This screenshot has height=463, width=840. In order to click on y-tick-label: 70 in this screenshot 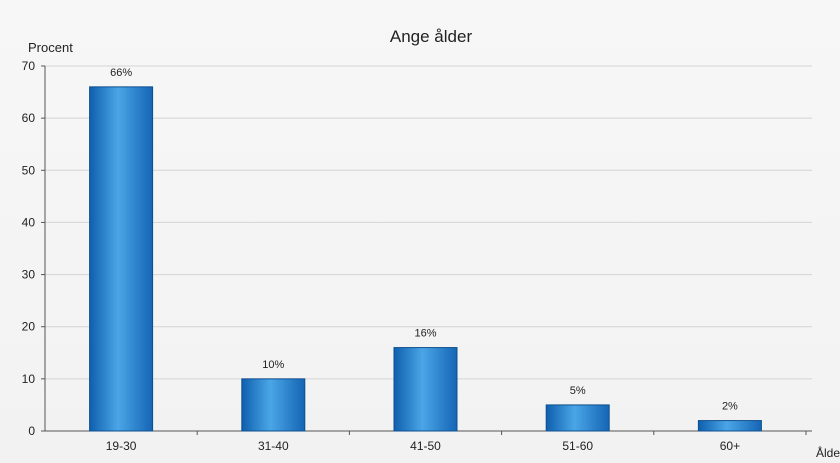, I will do `click(29, 66)`.